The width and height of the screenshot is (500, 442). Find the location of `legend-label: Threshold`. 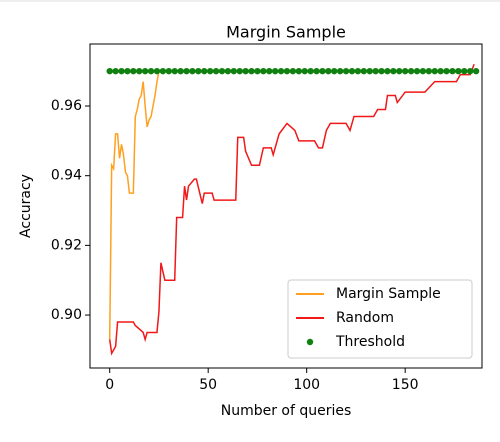

legend-label: Threshold is located at coordinates (370, 342).